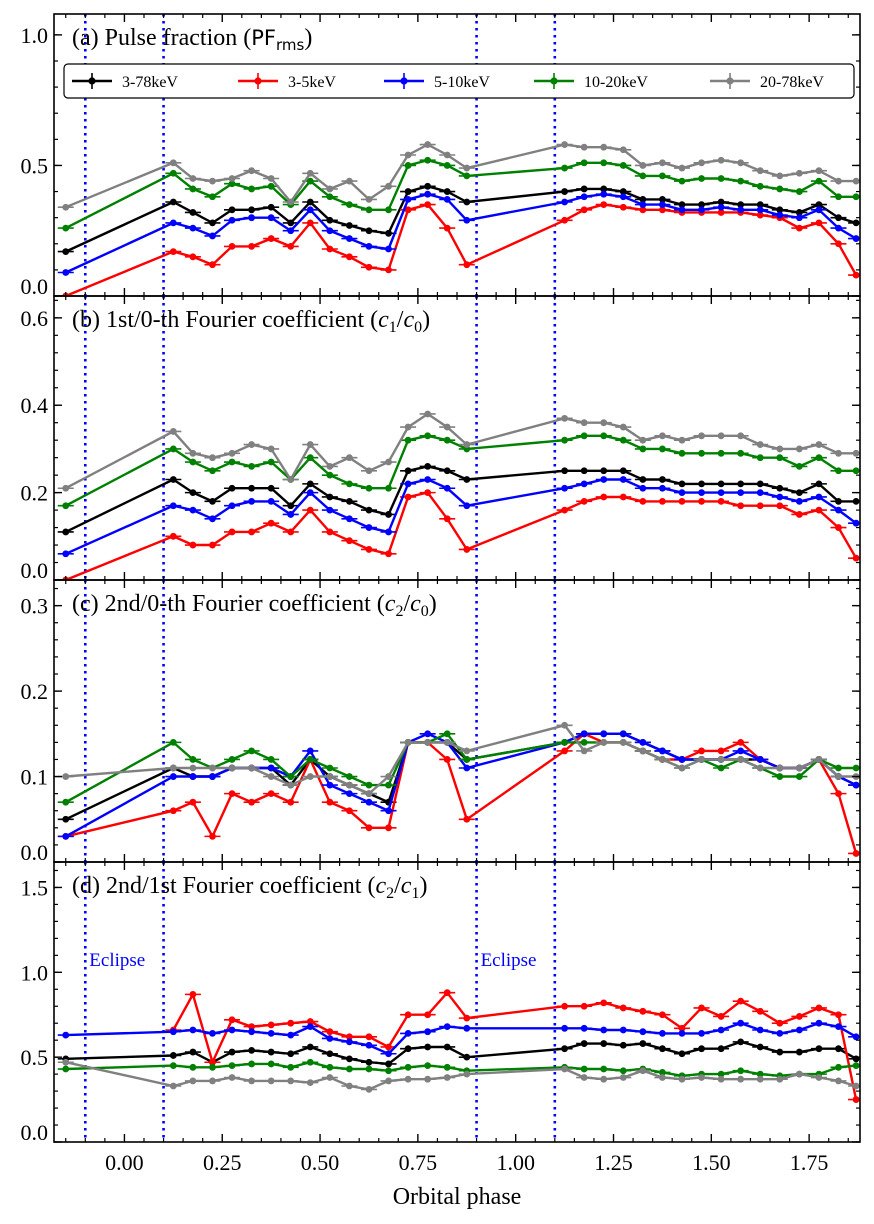  Describe the element at coordinates (809, 1162) in the screenshot. I see `x-tick-label: 1.75` at that location.